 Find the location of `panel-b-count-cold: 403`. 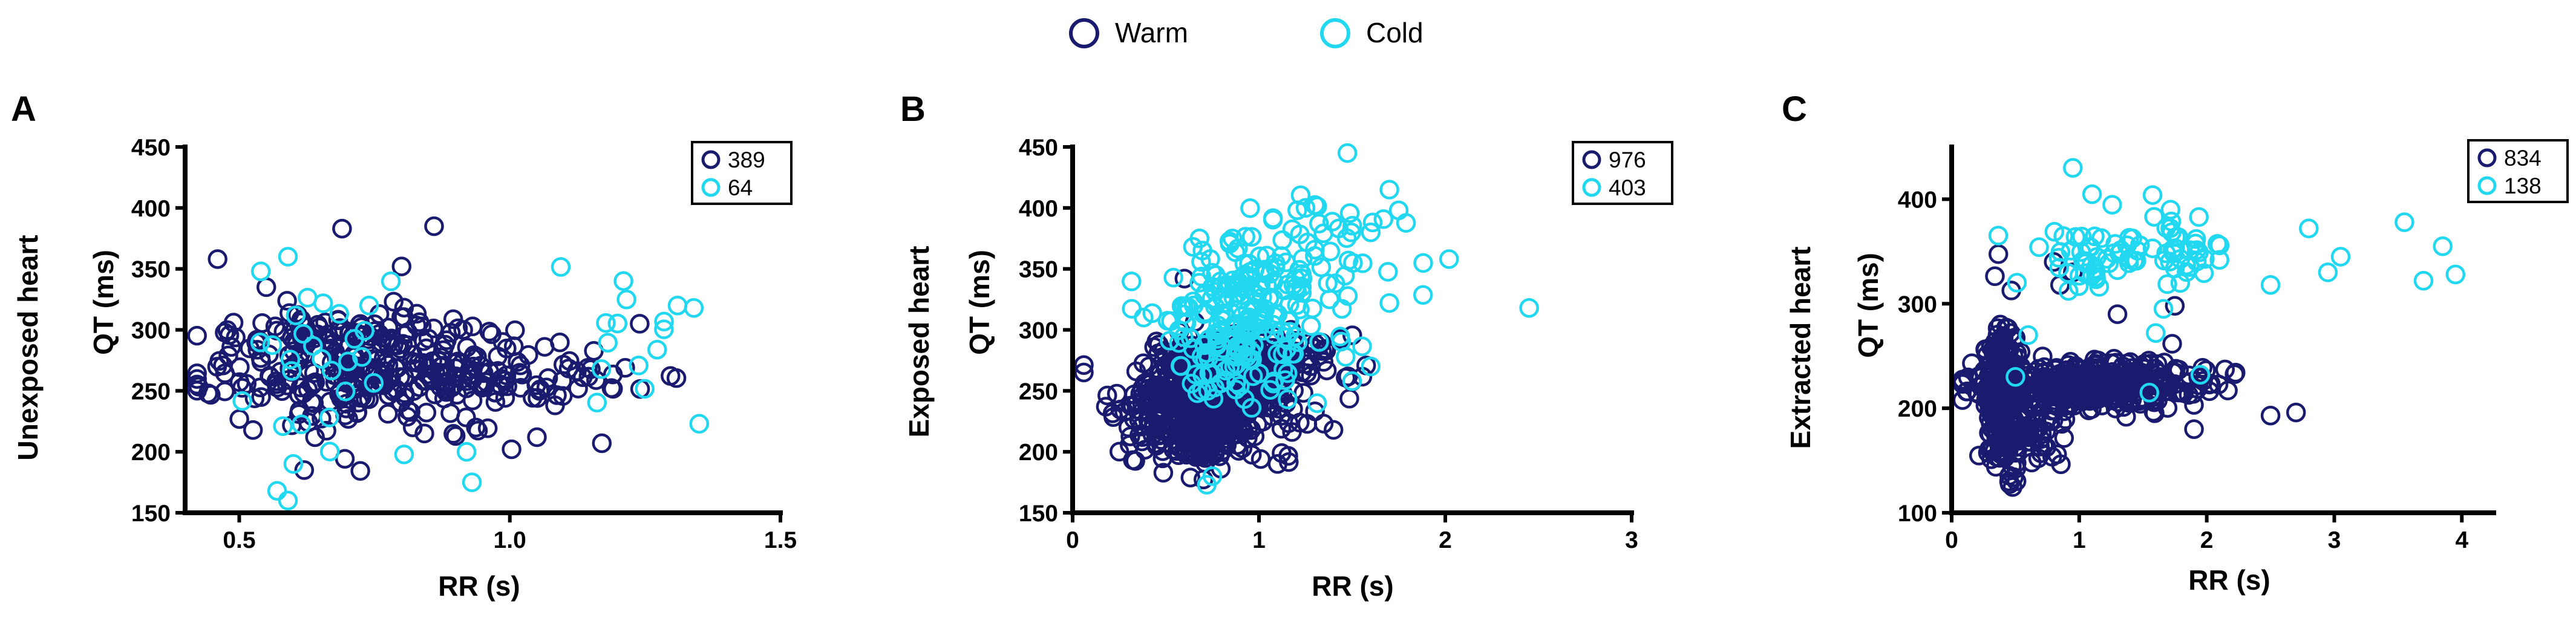

panel-b-count-cold: 403 is located at coordinates (1627, 187).